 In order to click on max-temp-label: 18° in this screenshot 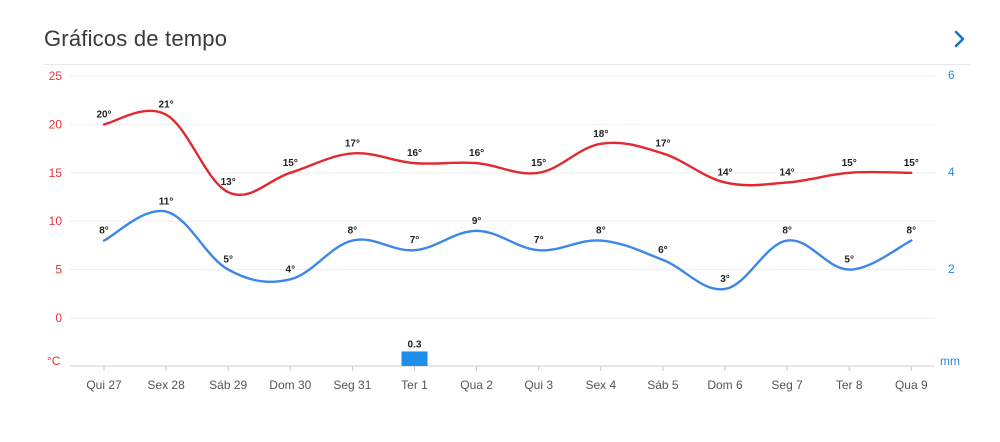, I will do `click(600, 134)`.